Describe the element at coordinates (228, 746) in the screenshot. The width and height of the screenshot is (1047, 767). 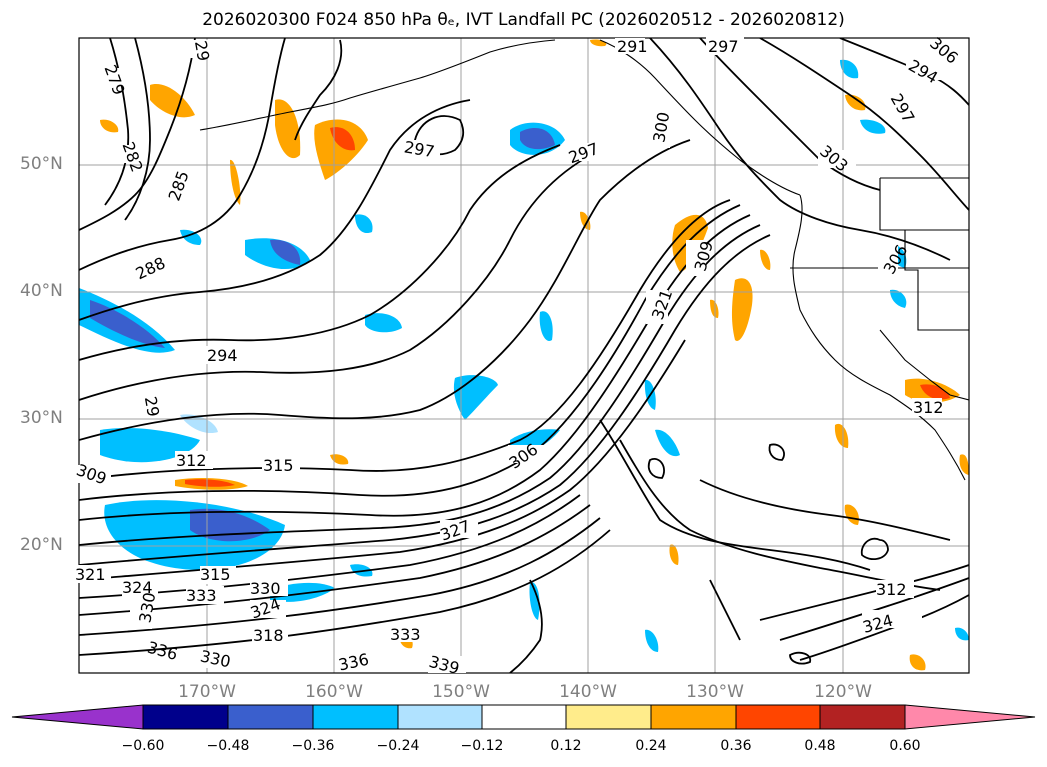
I see `colorbar-tick: −0.48` at that location.